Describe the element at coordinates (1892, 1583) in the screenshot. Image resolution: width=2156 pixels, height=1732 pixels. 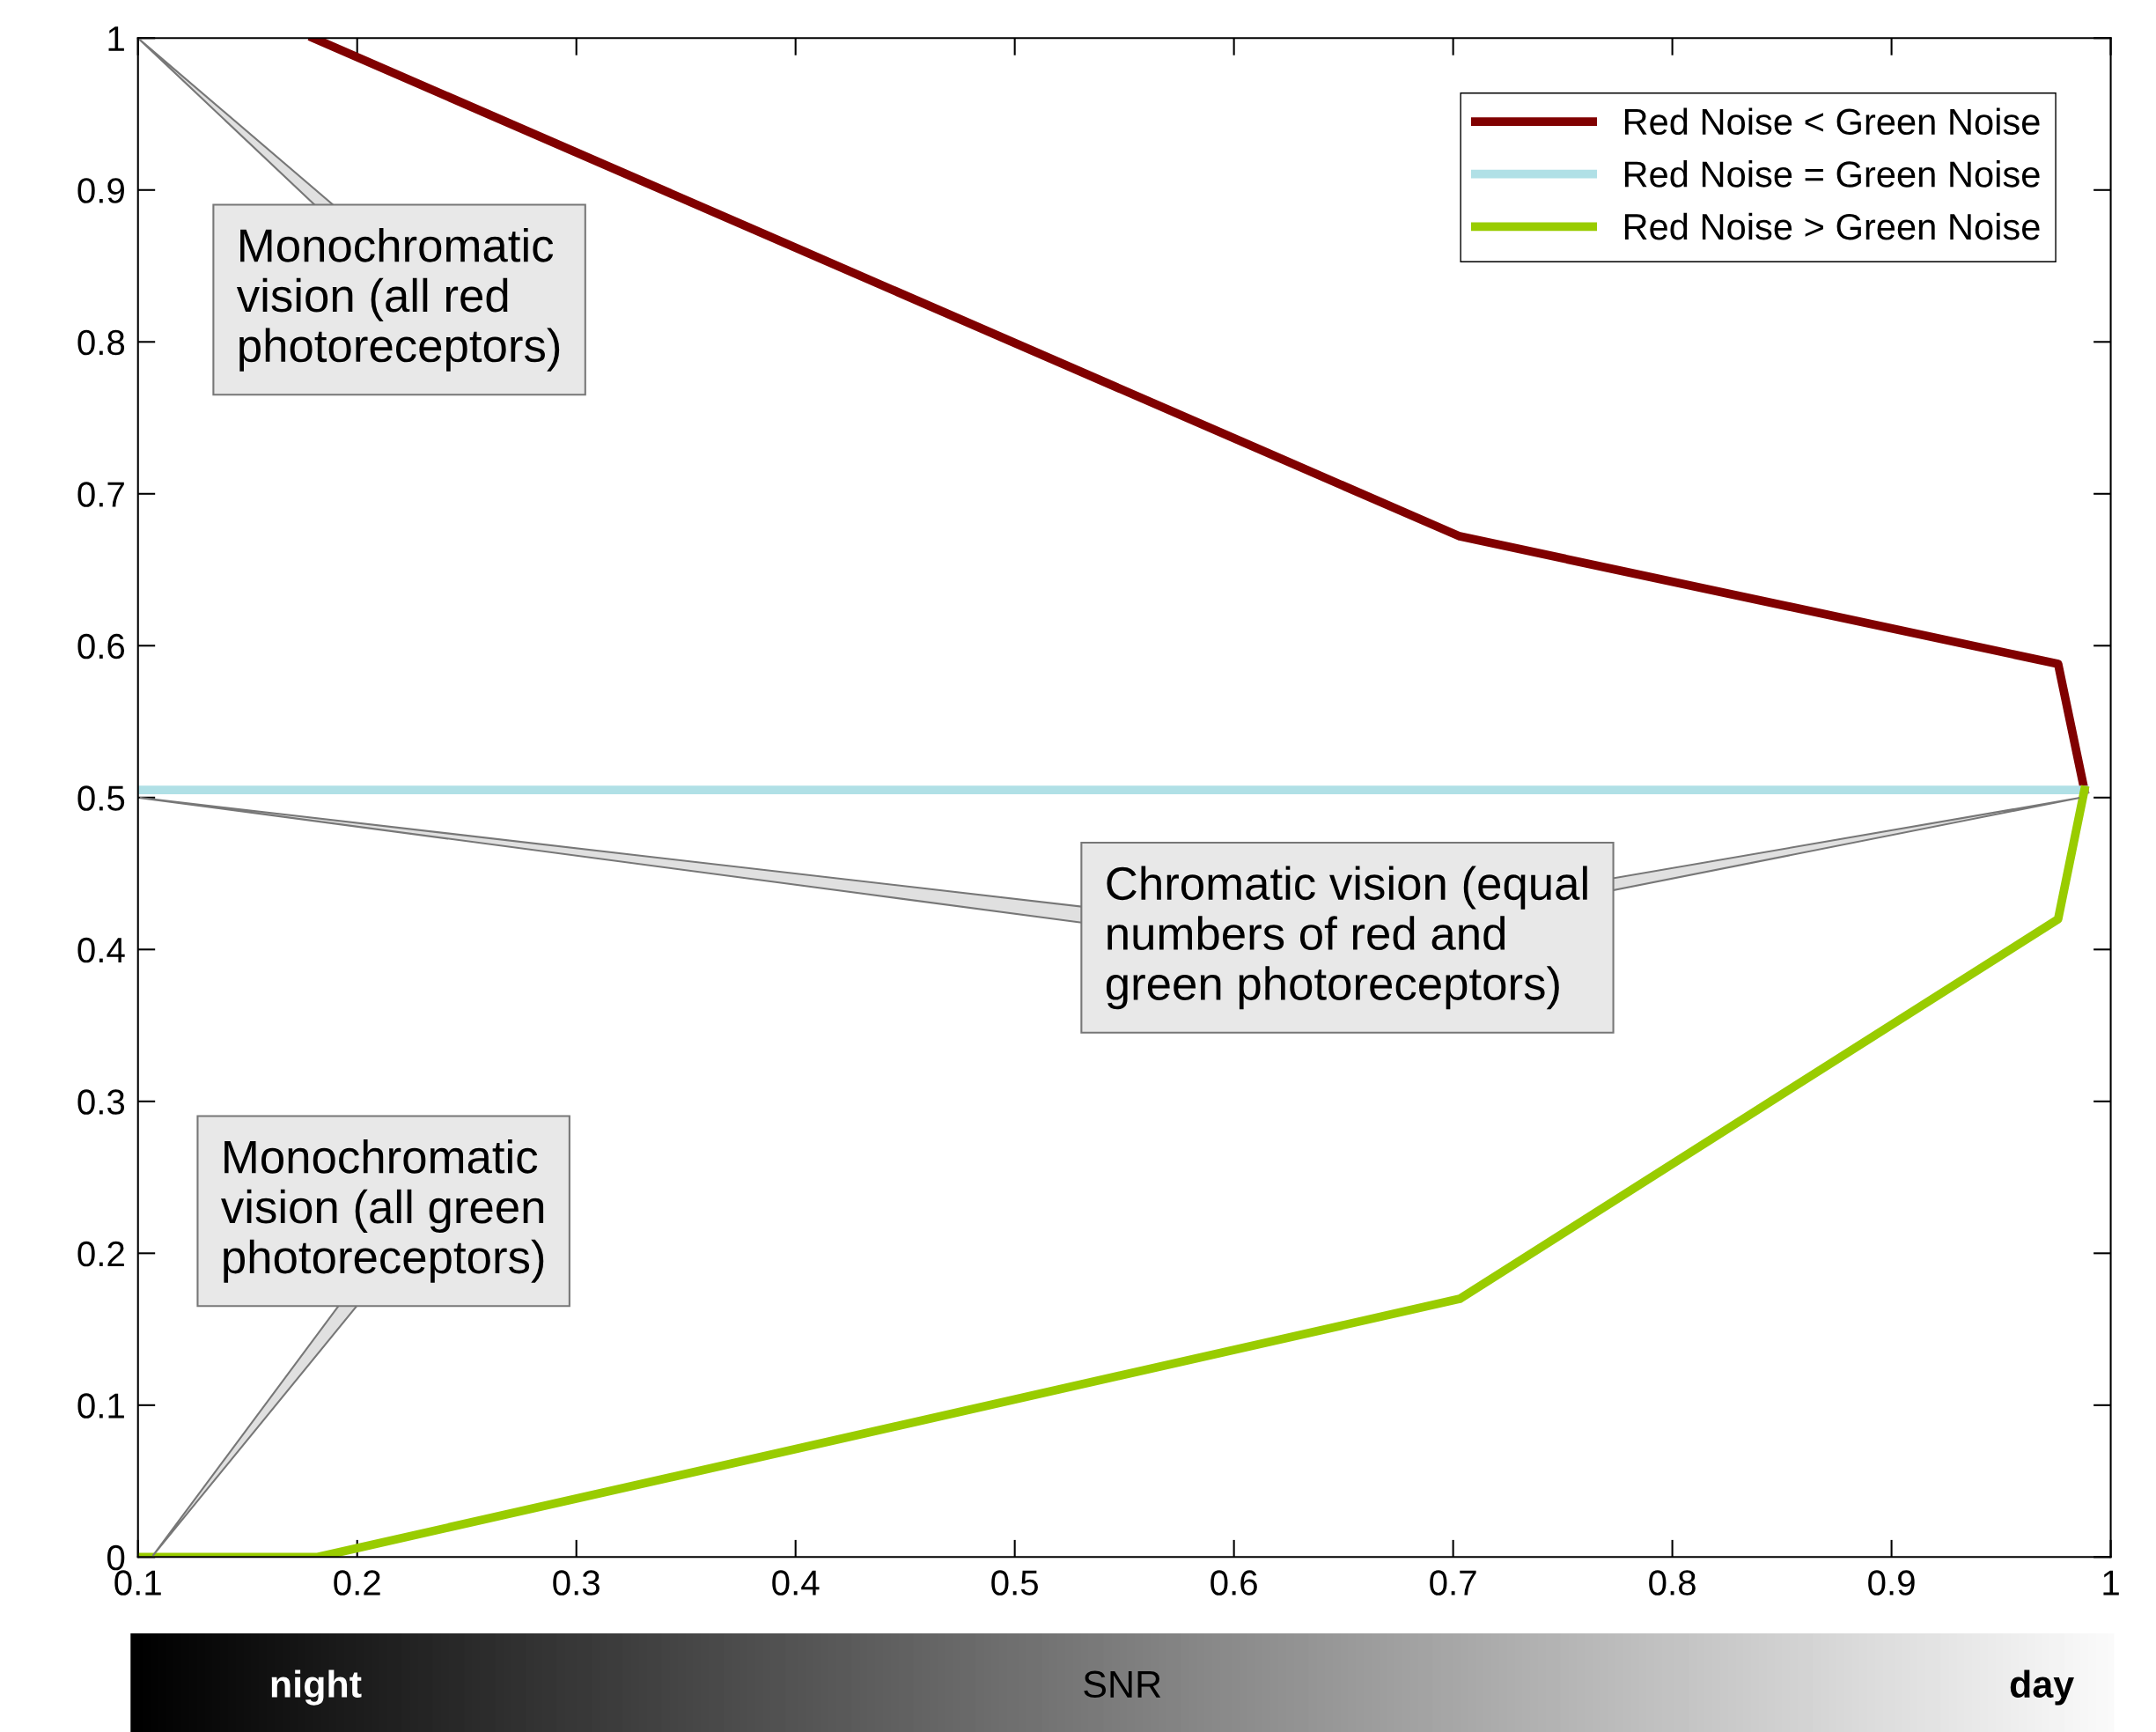
I see `x-tick-label: 0.9` at that location.